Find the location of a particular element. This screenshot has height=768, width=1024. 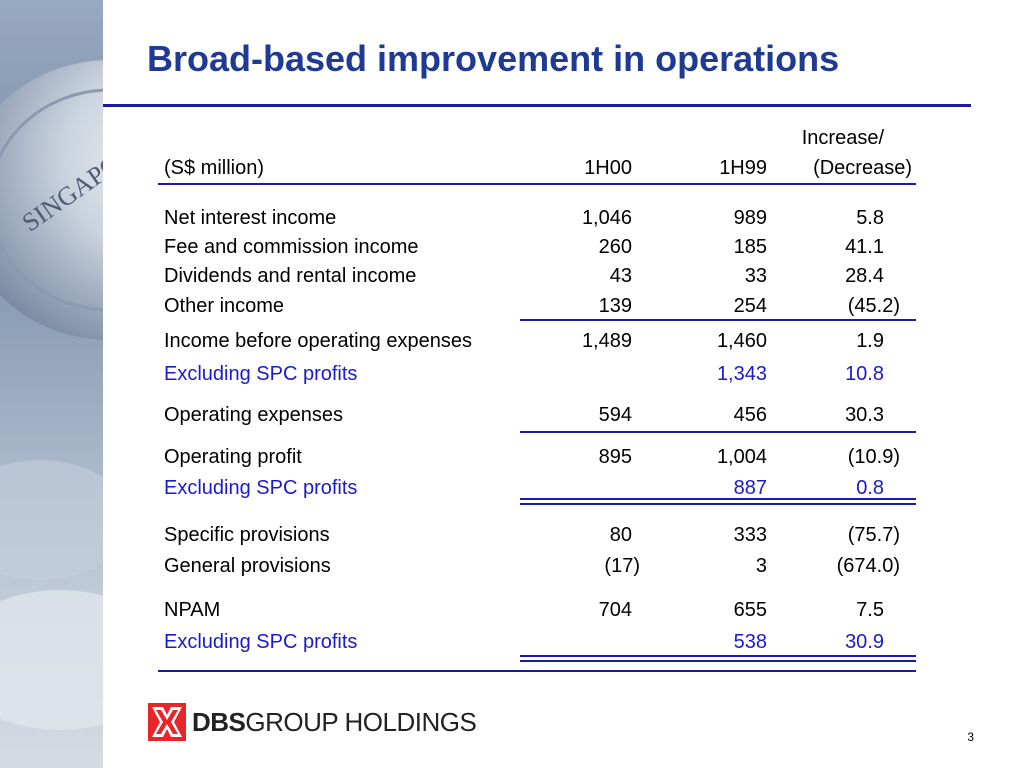

dbs-logo-text: DBSGROUP HOLDINGS is located at coordinates (334, 722).